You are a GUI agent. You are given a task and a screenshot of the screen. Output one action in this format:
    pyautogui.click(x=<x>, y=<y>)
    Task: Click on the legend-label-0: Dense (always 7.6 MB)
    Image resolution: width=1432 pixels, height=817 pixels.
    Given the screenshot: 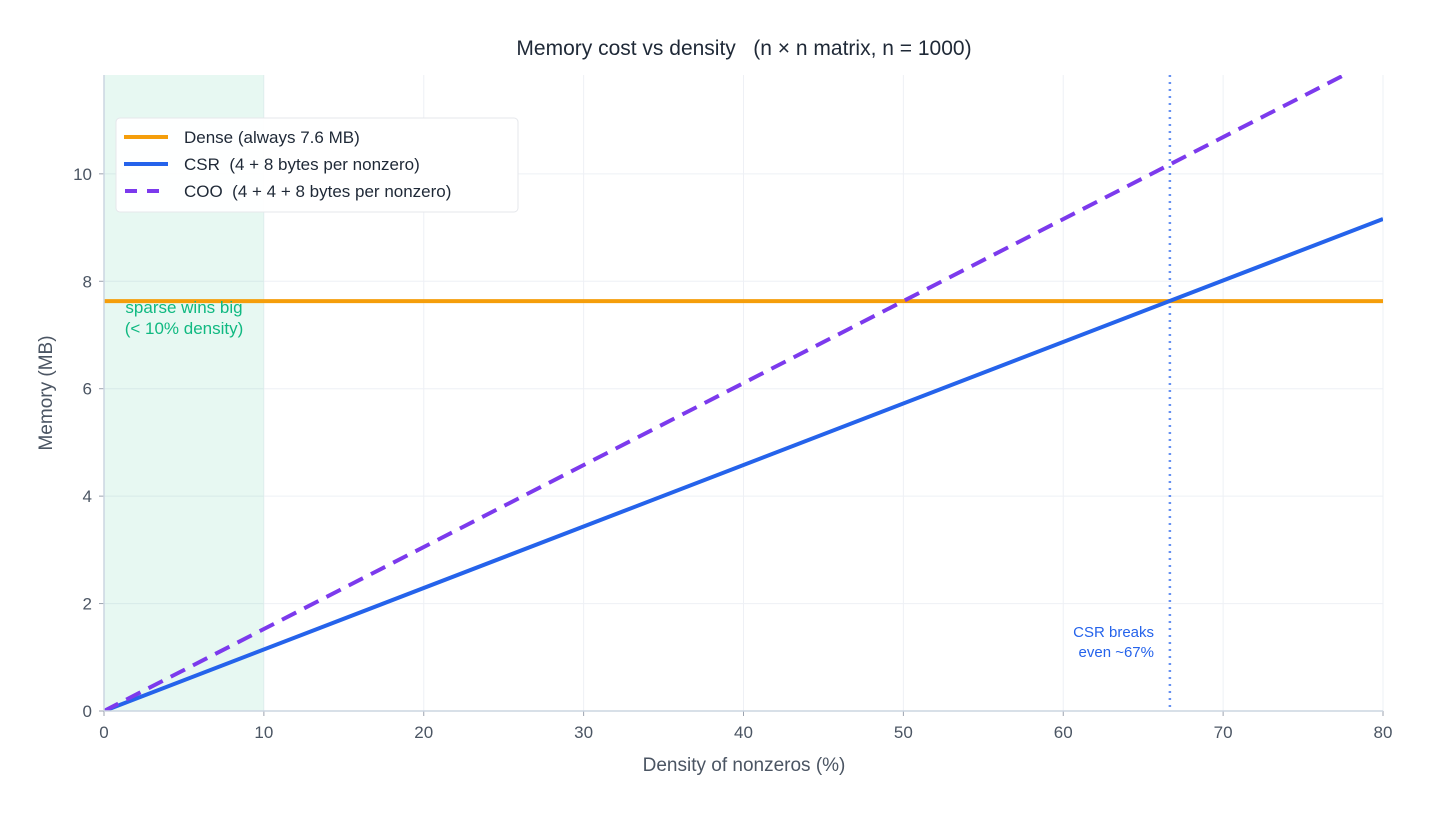 What is the action you would take?
    pyautogui.click(x=272, y=137)
    